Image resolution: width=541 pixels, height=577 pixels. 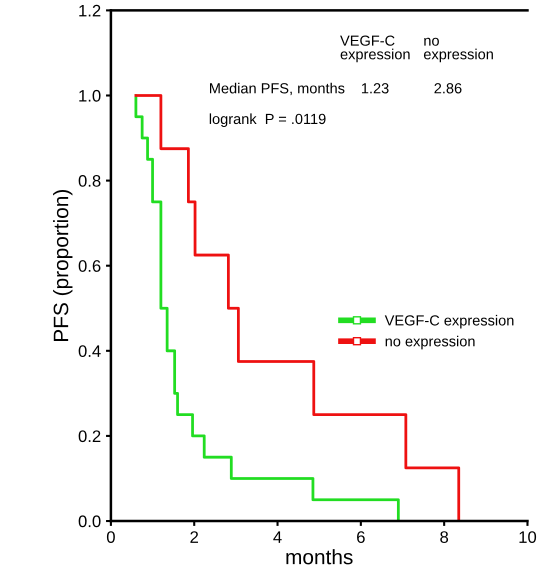 I want to click on y-tick-label: 0.8, so click(x=89, y=181).